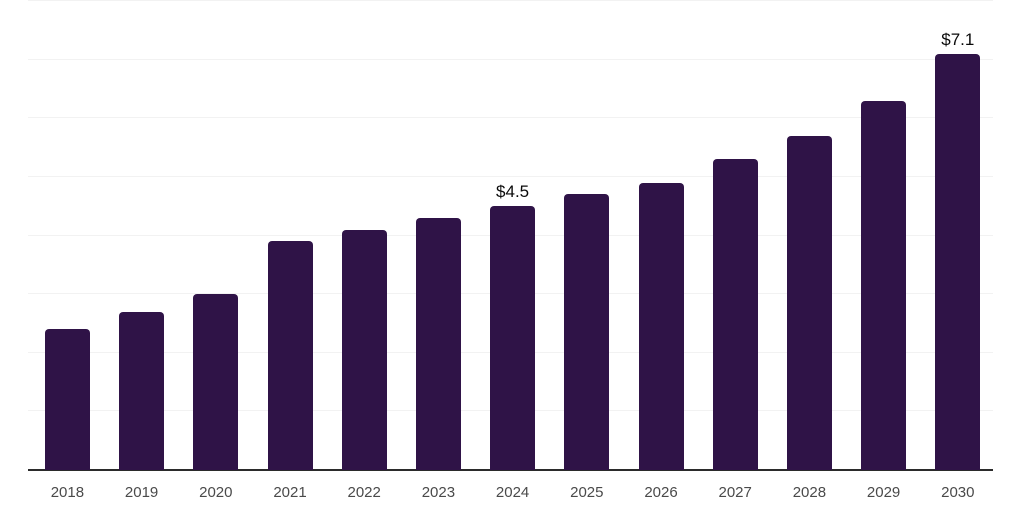 This screenshot has width=1024, height=512. I want to click on x-tick-label-2027: 2027, so click(735, 492).